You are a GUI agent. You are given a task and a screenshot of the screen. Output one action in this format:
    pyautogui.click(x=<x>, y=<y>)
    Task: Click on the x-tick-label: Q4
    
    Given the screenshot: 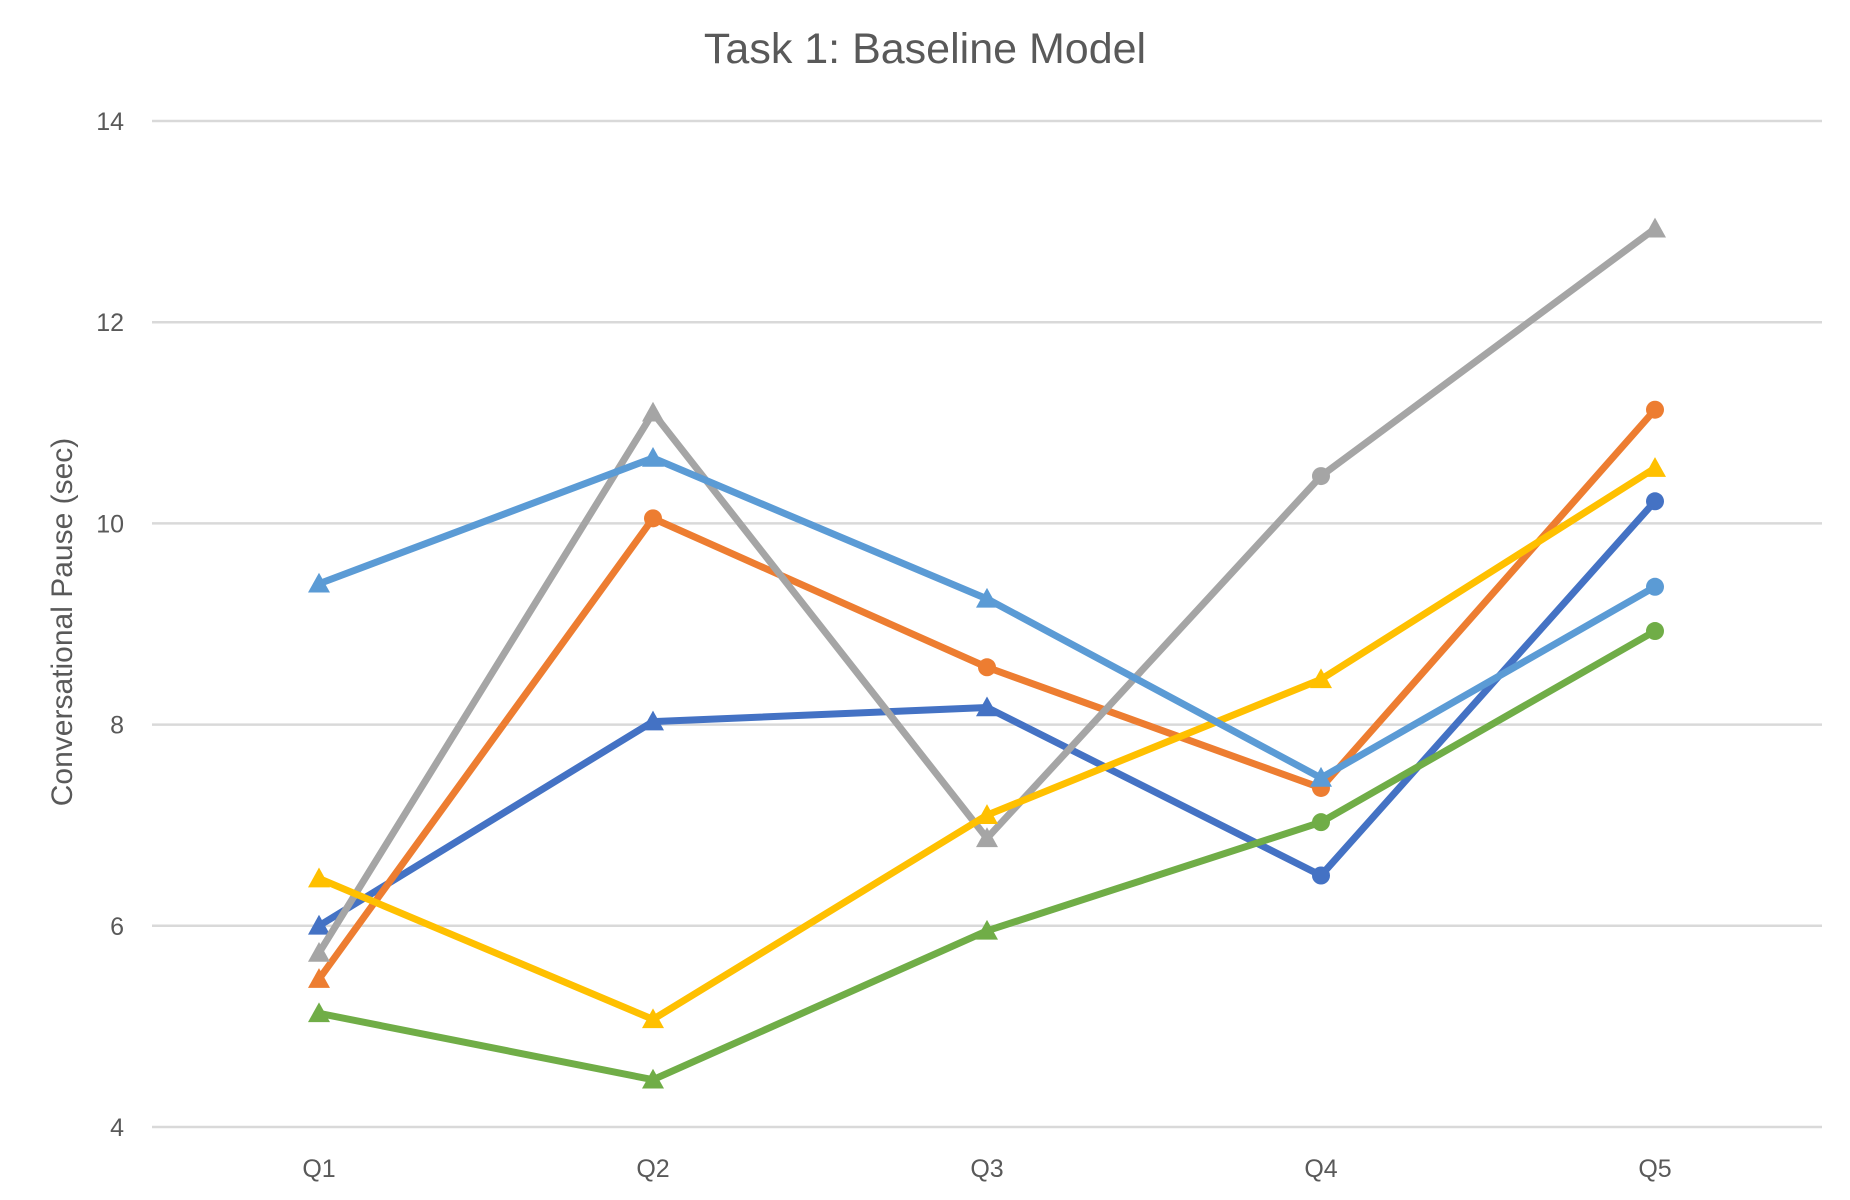 What is the action you would take?
    pyautogui.click(x=1320, y=1169)
    